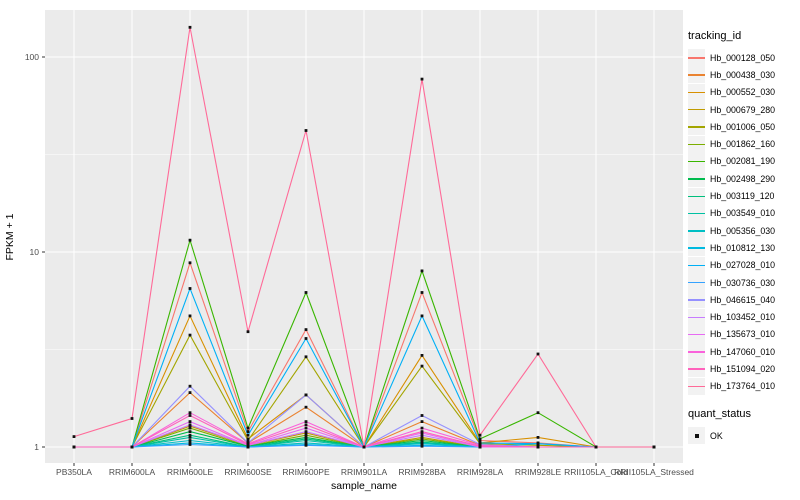  Describe the element at coordinates (743, 109) in the screenshot. I see `legend-item-label: Hb_000679_280` at that location.